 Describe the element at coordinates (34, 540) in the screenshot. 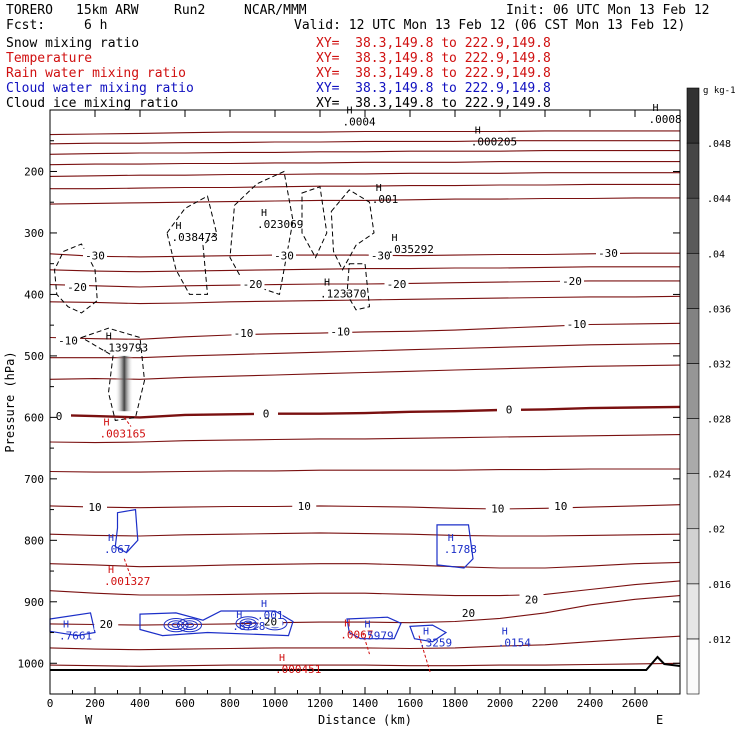

I see `y-tick-label-6: 800` at that location.